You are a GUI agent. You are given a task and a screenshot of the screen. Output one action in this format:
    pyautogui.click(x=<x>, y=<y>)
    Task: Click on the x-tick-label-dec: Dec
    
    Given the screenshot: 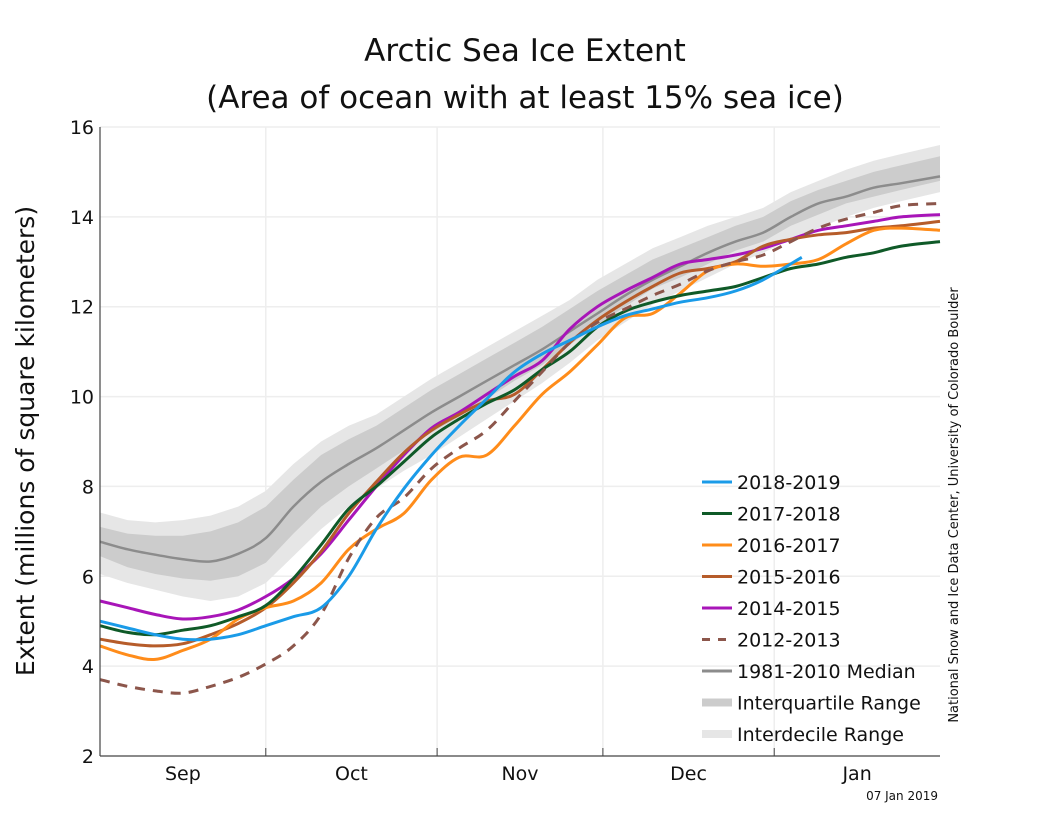 What is the action you would take?
    pyautogui.click(x=688, y=774)
    